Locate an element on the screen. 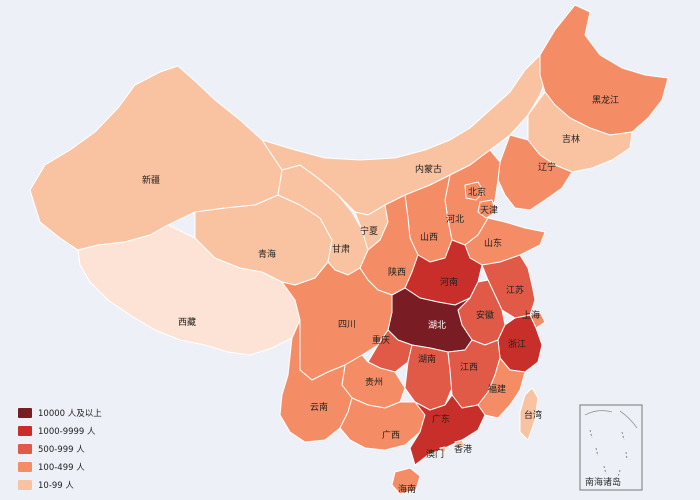 This screenshot has width=700, height=500. label-yunnan: 云南 is located at coordinates (319, 407).